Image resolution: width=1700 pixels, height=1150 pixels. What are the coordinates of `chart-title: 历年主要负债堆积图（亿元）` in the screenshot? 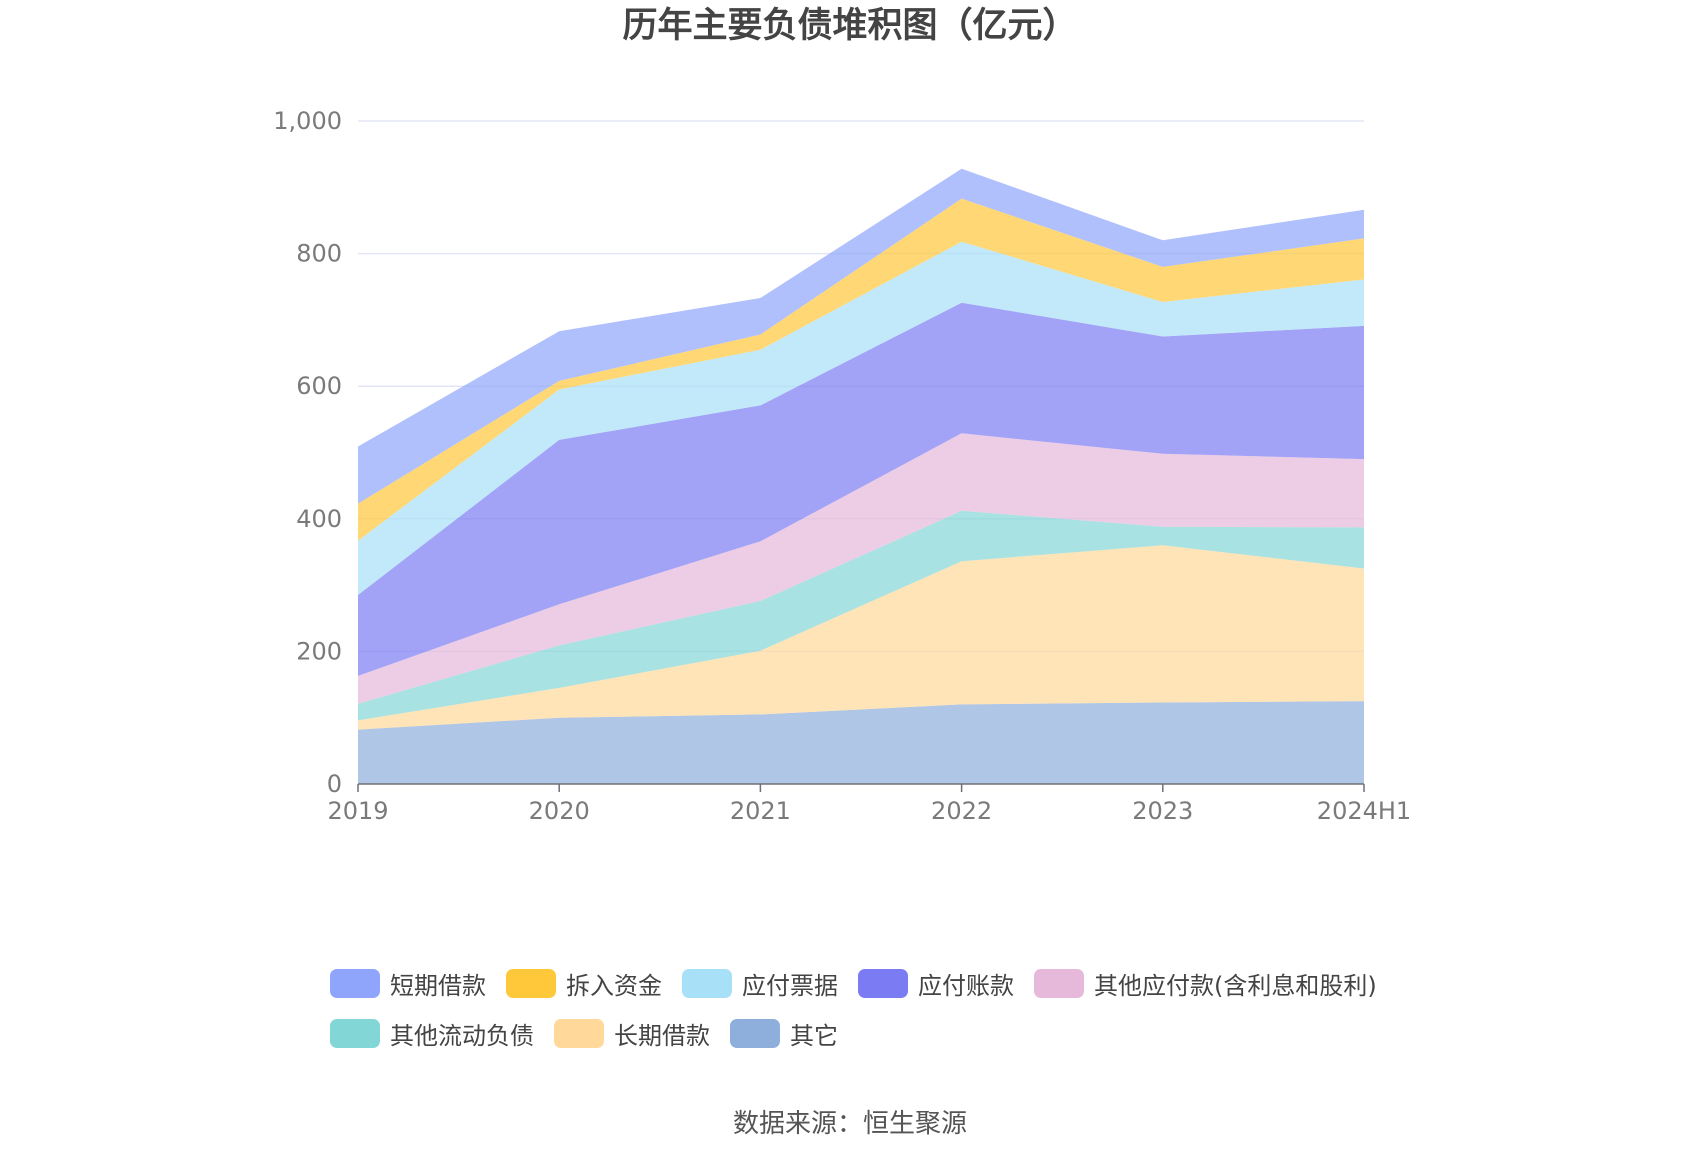 It's located at (850, 26).